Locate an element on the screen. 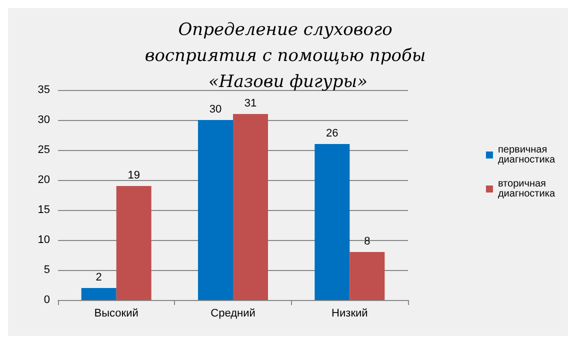 The width and height of the screenshot is (576, 344). legend-label: первичная диагностика is located at coordinates (527, 155).